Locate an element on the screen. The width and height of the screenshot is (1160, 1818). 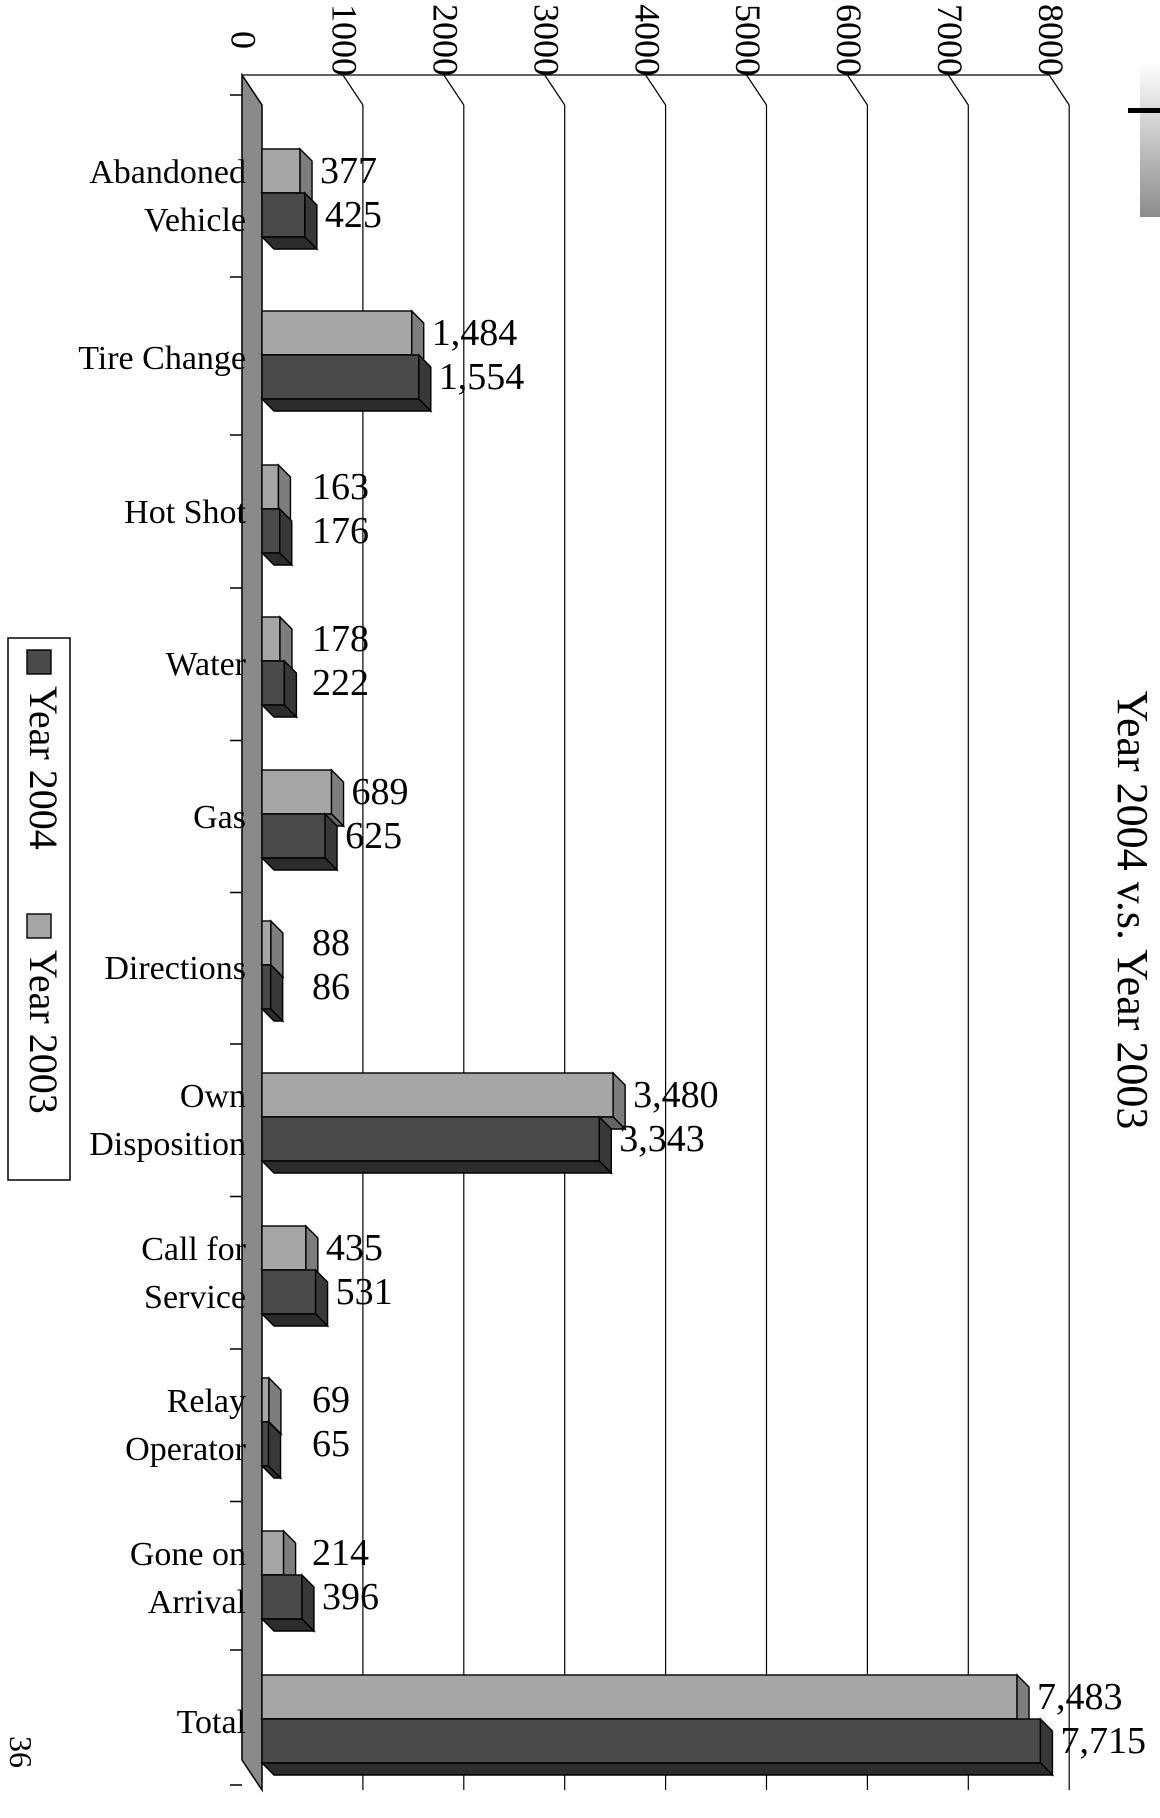
category-label: Gone on Arrival is located at coordinates (188, 1578).